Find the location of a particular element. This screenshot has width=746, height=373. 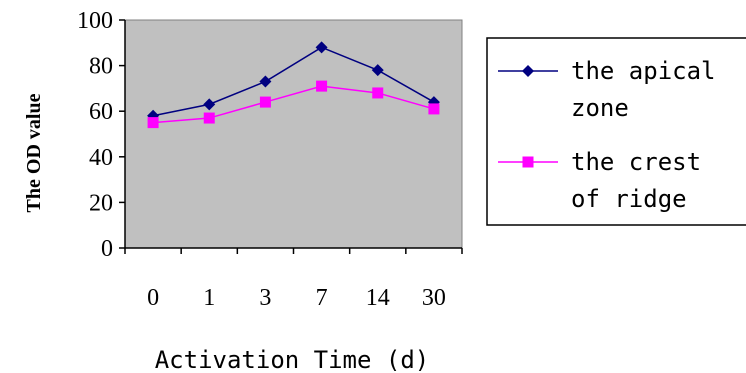

x-tick-label: 3 is located at coordinates (265, 298).